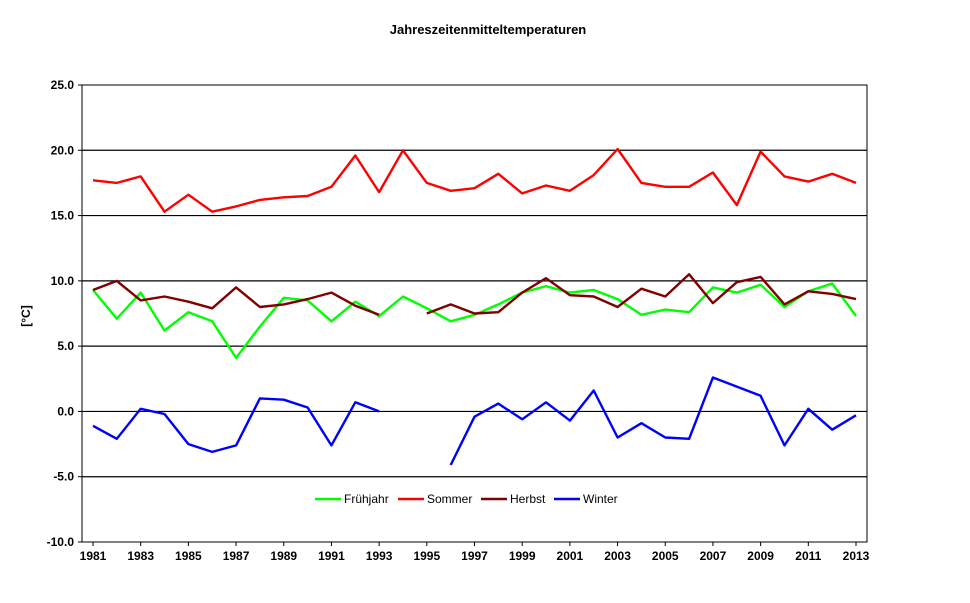 The height and width of the screenshot is (603, 970). I want to click on x-tick-label: 1983, so click(140, 556).